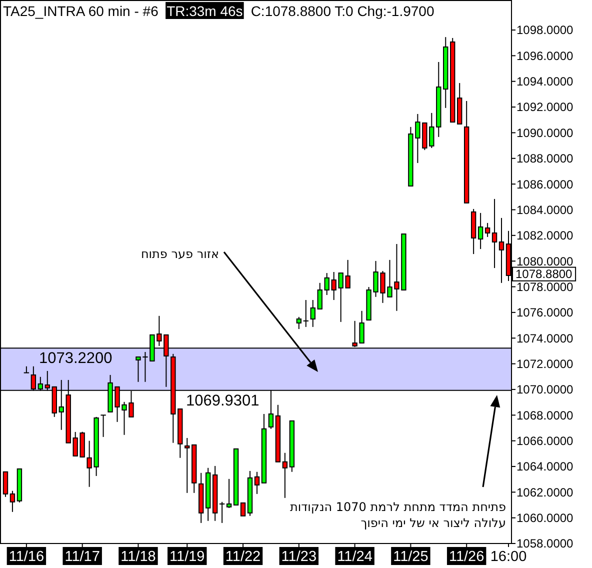 The width and height of the screenshot is (592, 568). What do you see at coordinates (82, 557) in the screenshot?
I see `x-tick-label: 11/17` at bounding box center [82, 557].